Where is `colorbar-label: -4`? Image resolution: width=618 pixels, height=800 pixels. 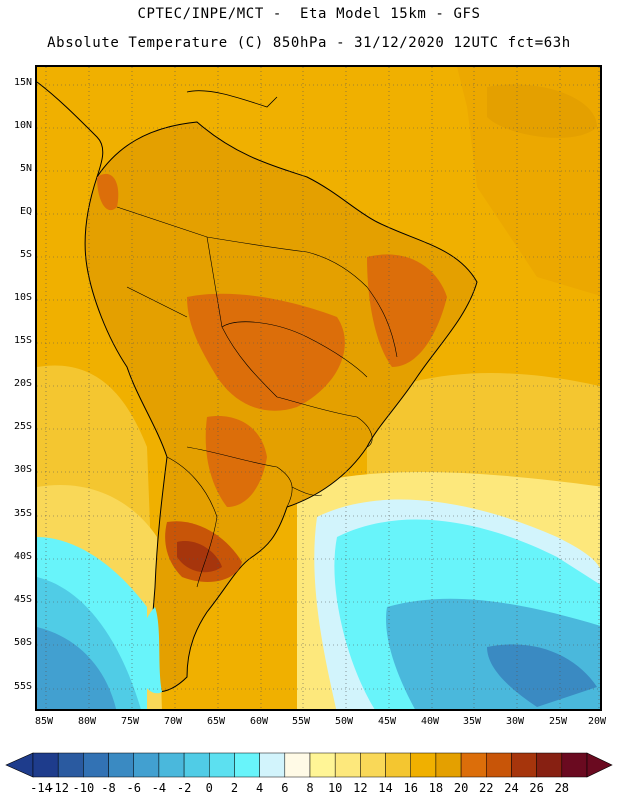
colorbar-label: -4 is located at coordinates (159, 788).